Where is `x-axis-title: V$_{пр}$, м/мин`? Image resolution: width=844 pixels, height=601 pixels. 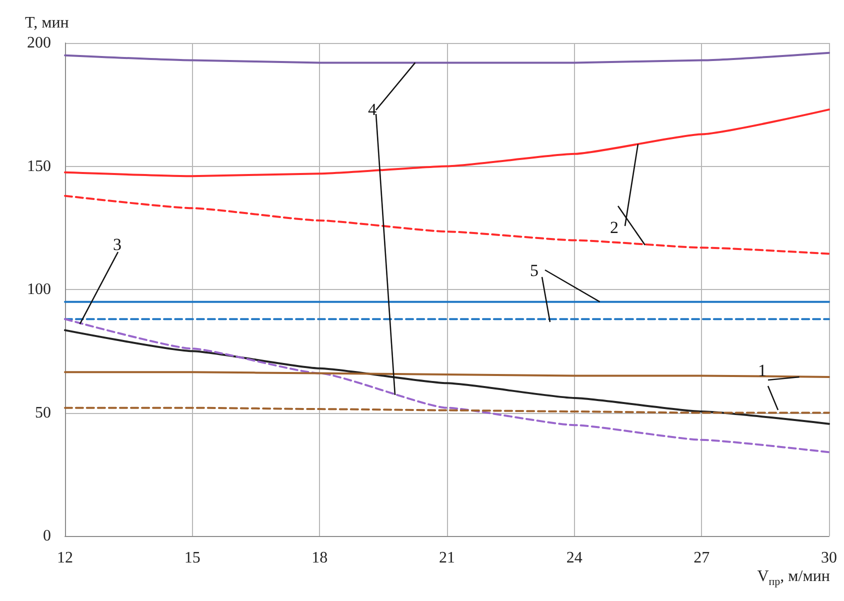
x-axis-title: V$_{пр}$, м/мин is located at coordinates (793, 578).